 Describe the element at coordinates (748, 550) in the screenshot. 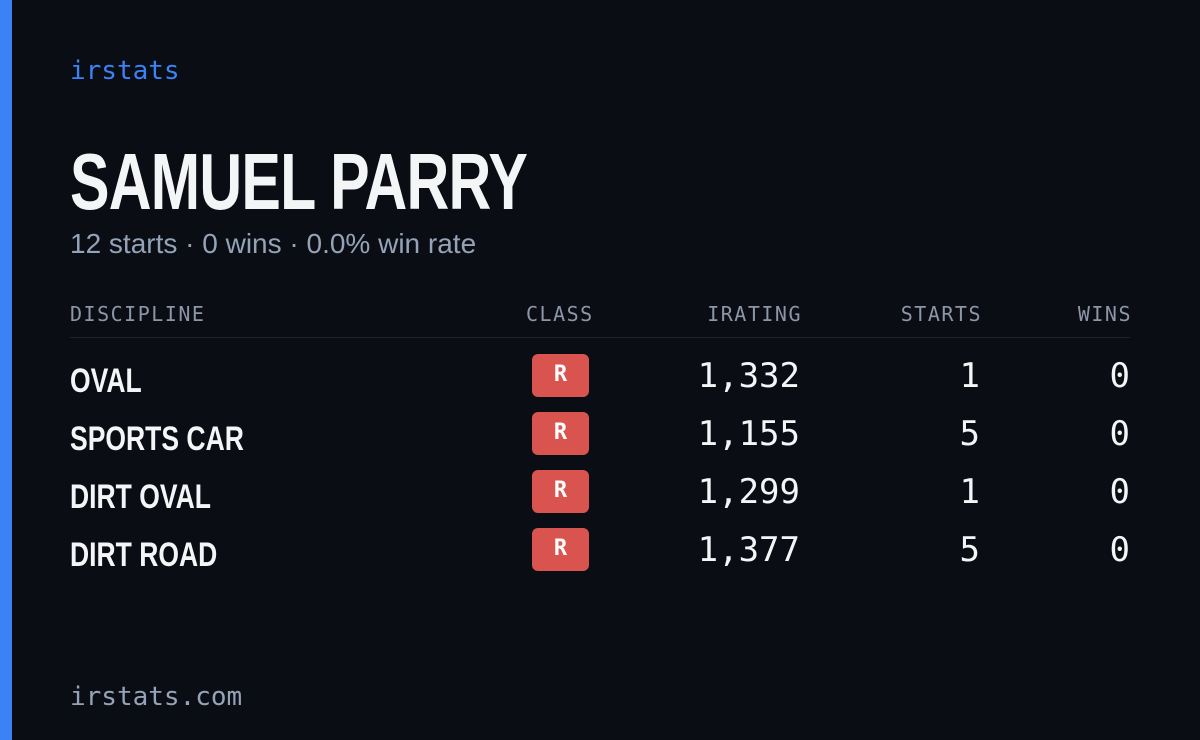

I see `irating-value: 1,377` at that location.